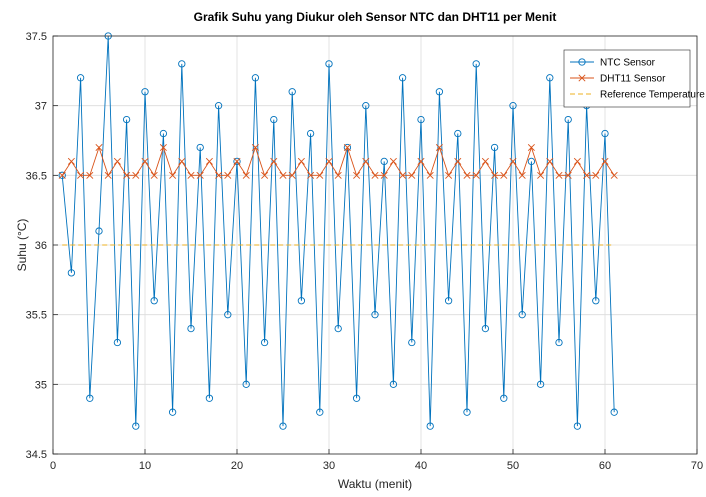  What do you see at coordinates (628, 63) in the screenshot?
I see `legend-label: NTC Sensor` at bounding box center [628, 63].